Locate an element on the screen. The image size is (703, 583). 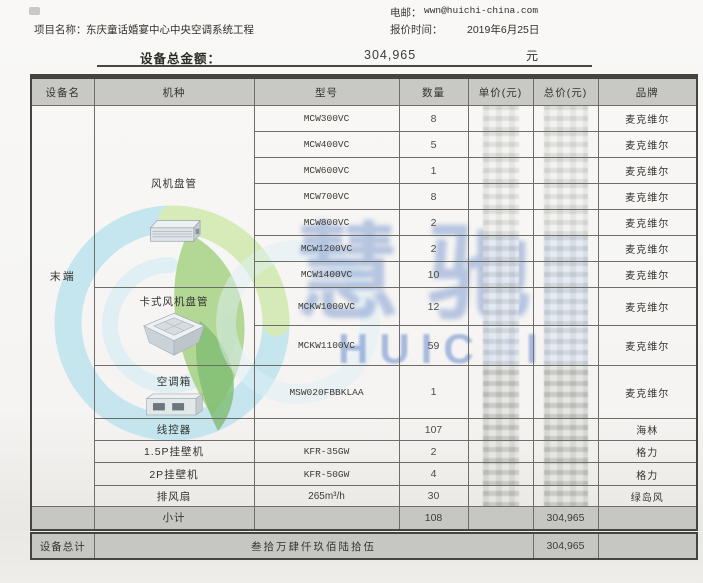
brand-cell: 绿岛风 is located at coordinates (647, 496).